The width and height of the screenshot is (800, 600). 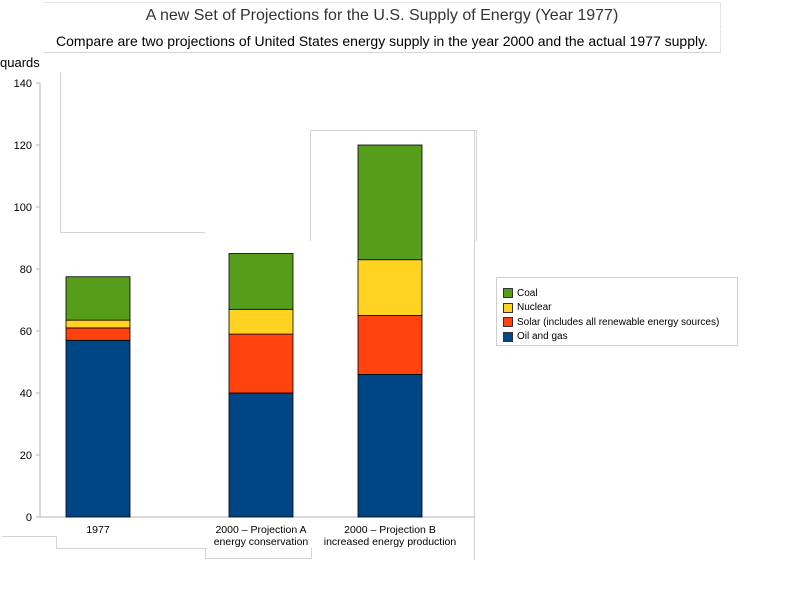 I want to click on legend-item: Oil and gas, so click(x=620, y=337).